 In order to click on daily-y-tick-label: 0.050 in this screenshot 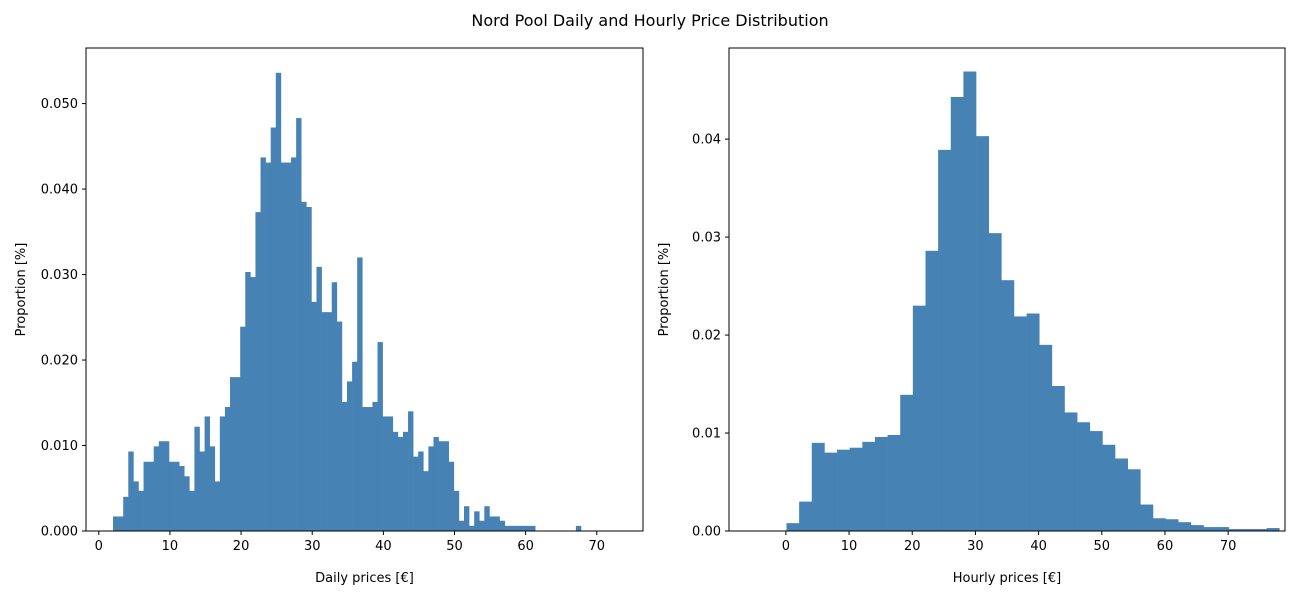, I will do `click(59, 104)`.